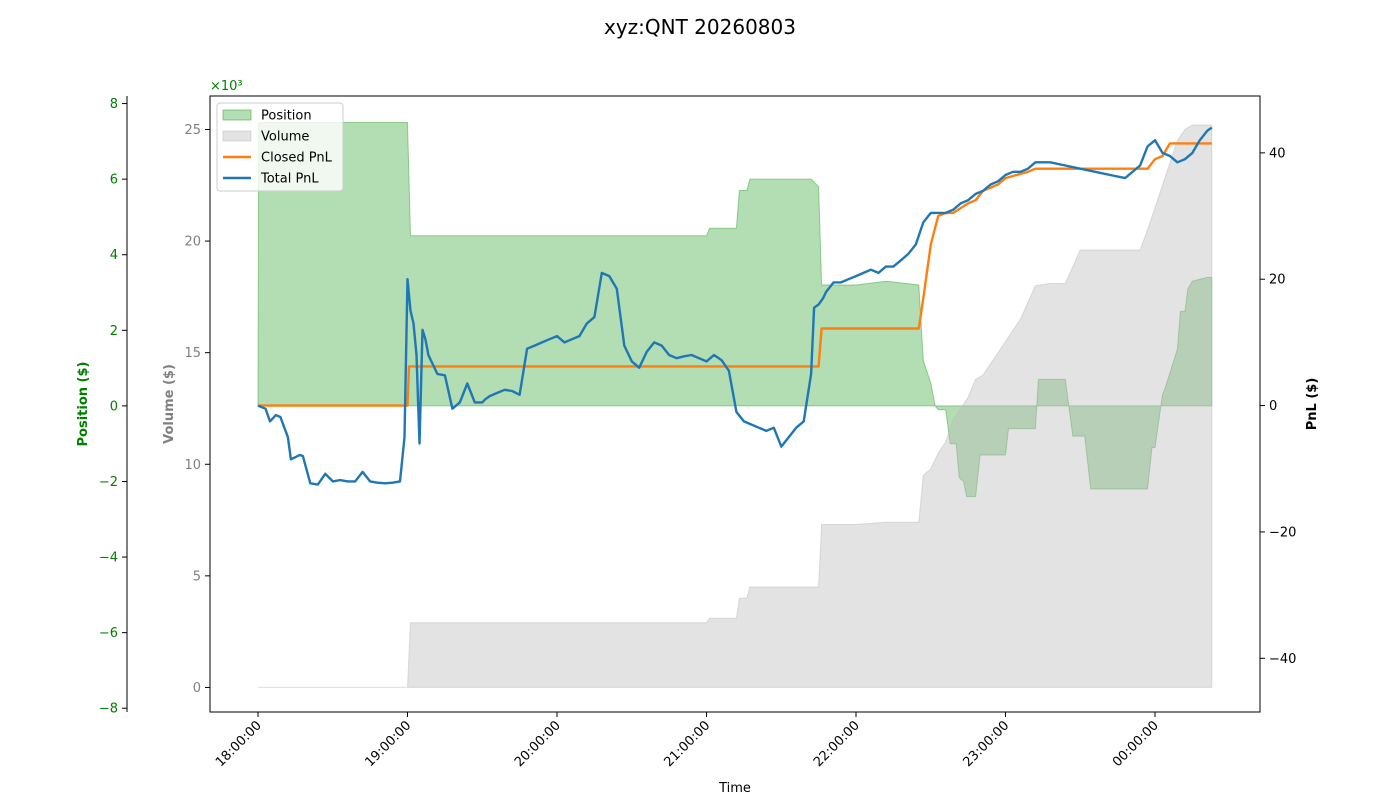 This screenshot has width=1400, height=805. I want to click on legend-label: Position, so click(286, 116).